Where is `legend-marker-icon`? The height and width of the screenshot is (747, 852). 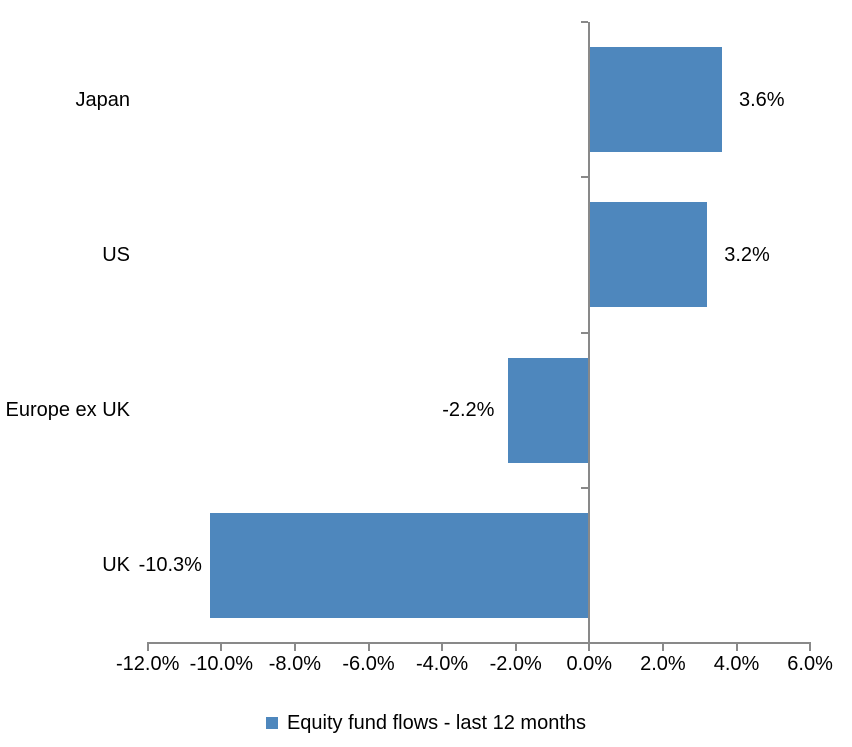 legend-marker-icon is located at coordinates (271, 723).